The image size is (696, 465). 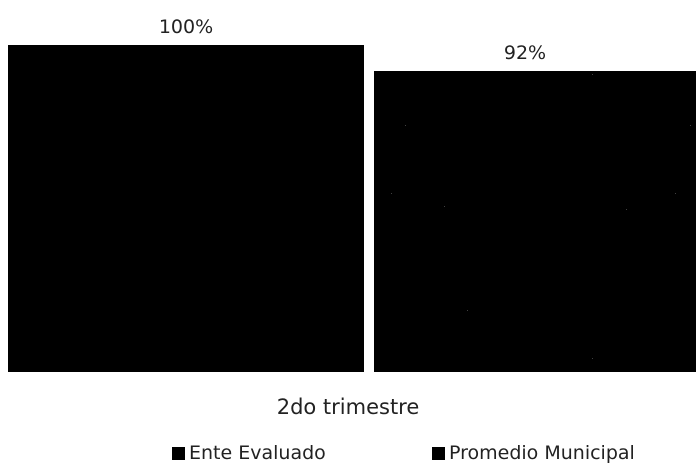 I want to click on data-label-ente-evaluado: 100%, so click(x=186, y=27).